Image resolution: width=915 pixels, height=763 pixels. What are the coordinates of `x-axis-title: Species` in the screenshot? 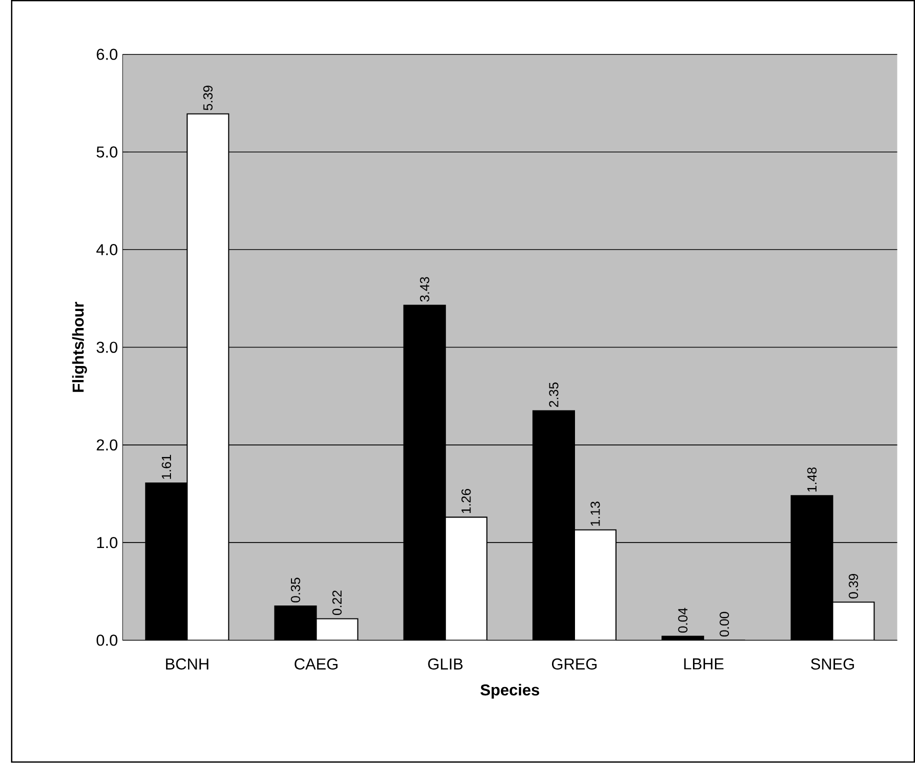 It's located at (510, 691).